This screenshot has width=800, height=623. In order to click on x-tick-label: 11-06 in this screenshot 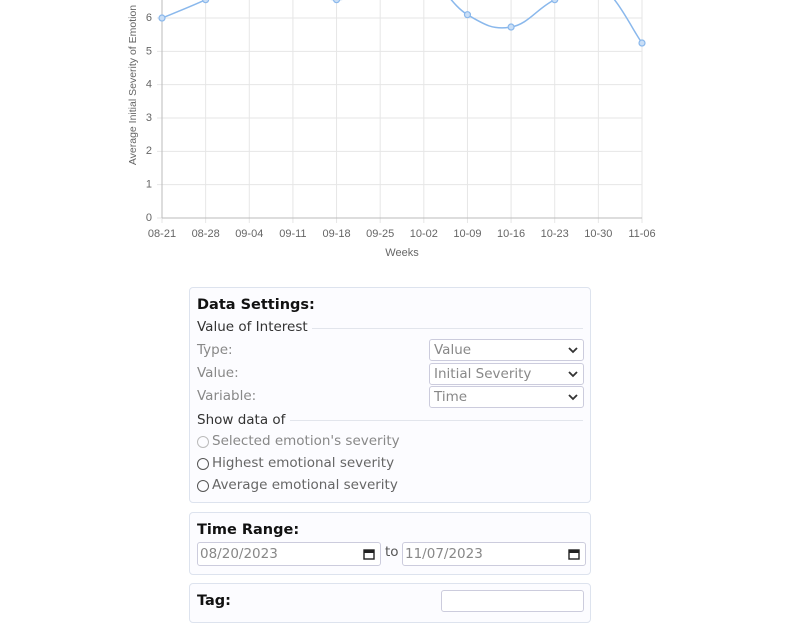, I will do `click(641, 234)`.